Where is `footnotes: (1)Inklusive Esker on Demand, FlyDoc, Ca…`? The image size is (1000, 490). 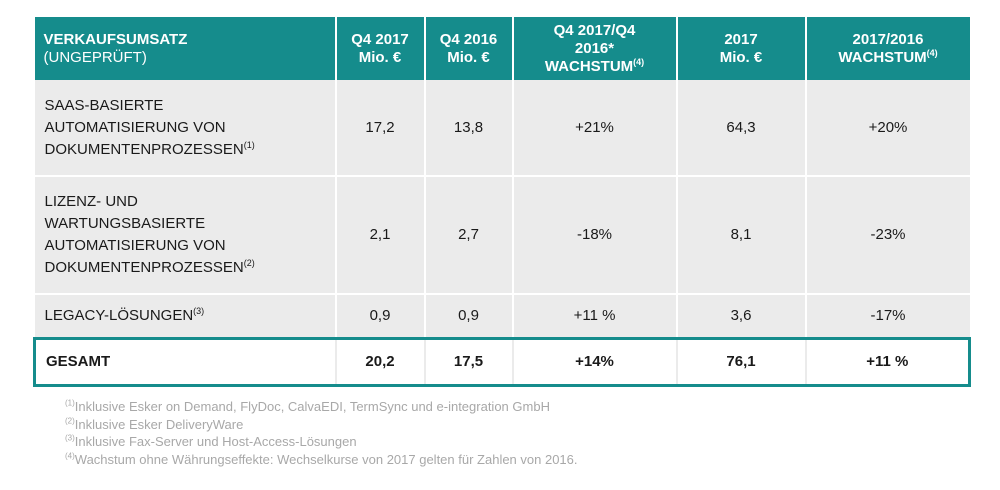 footnotes: (1)Inklusive Esker on Demand, FlyDoc, Ca… is located at coordinates (321, 433).